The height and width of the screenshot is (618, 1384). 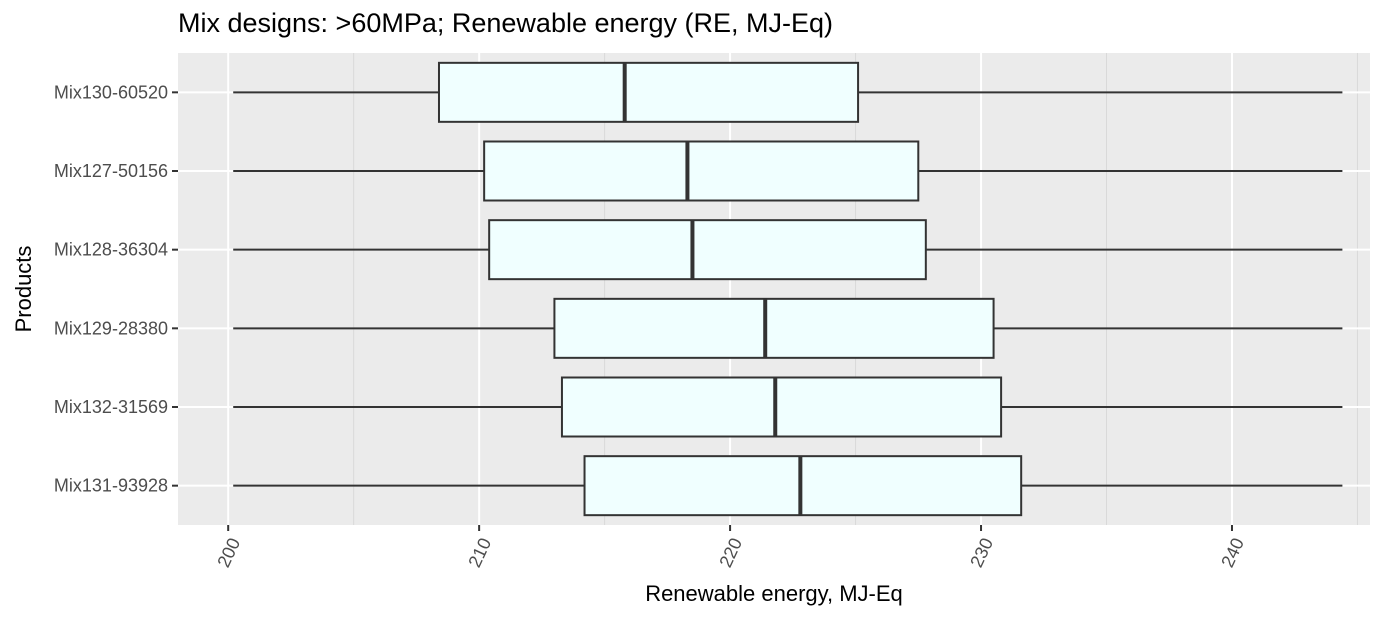 What do you see at coordinates (981, 553) in the screenshot?
I see `x-tick-label: 230` at bounding box center [981, 553].